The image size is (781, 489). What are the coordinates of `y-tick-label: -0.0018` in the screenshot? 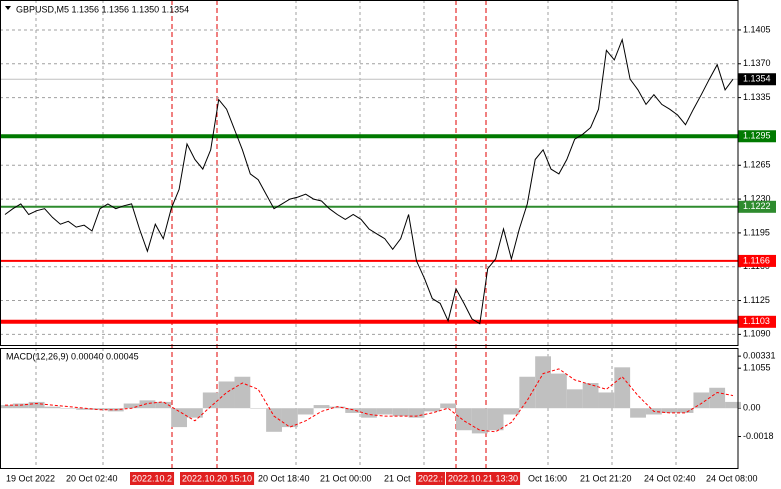 It's located at (758, 436).